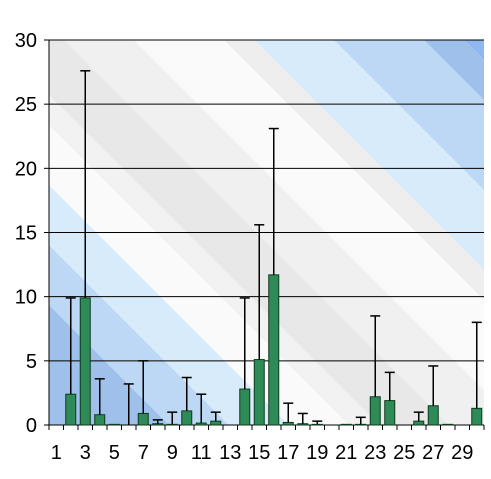 This screenshot has height=479, width=491. I want to click on x-tick-labels: 1 3 5 7 9 11 13 15 17 19 21 23 25 27 29, so click(262, 453).